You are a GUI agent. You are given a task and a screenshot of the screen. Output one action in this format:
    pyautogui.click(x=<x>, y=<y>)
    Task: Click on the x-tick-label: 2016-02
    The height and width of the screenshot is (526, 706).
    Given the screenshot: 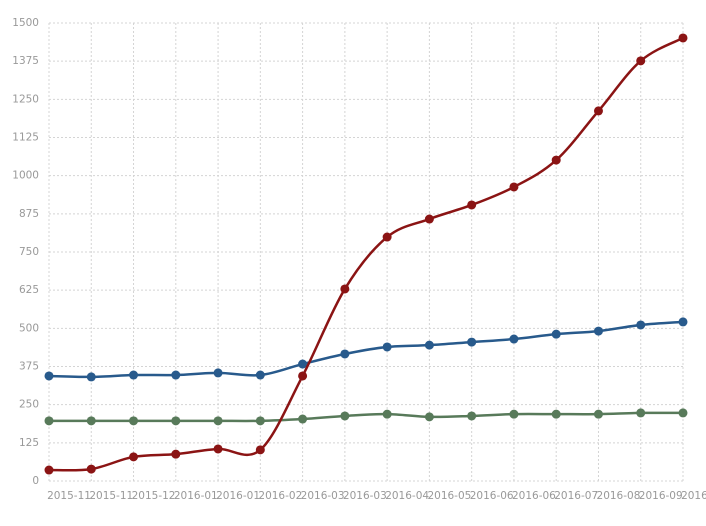 What is the action you would take?
    pyautogui.click(x=280, y=496)
    